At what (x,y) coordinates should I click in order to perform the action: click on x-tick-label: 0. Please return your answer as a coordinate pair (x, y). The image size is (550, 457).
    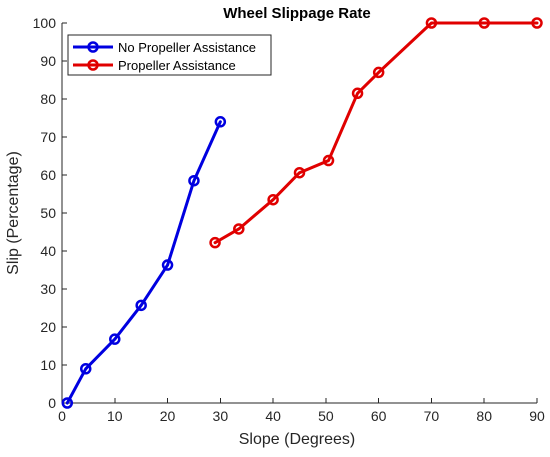
    Looking at the image, I should click on (62, 416).